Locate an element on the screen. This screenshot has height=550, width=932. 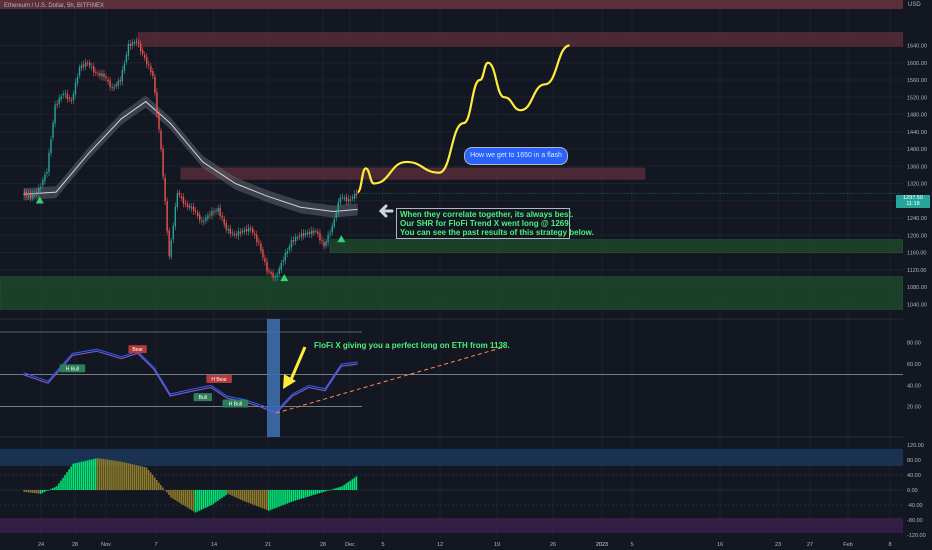
divergence-label: Bear is located at coordinates (137, 350).